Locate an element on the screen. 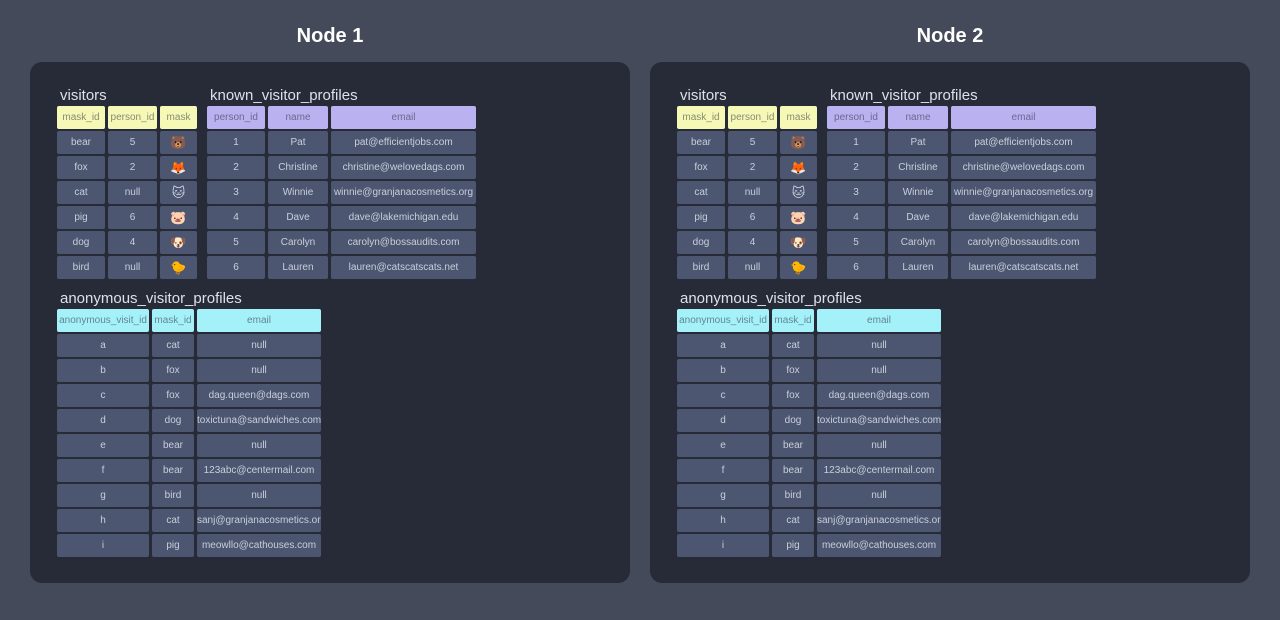 Image resolution: width=1280 pixels, height=620 pixels. table-row: pig 6 🐷 is located at coordinates (127, 217).